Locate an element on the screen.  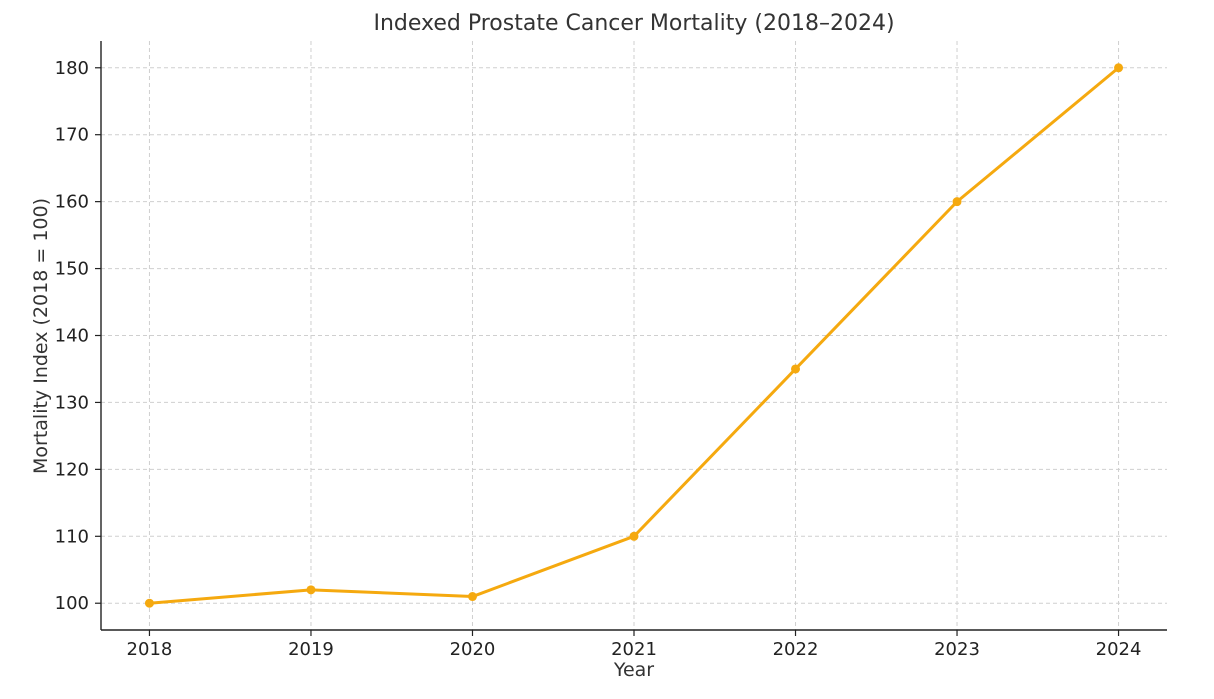
y-tick-label: 120 is located at coordinates (72, 469).